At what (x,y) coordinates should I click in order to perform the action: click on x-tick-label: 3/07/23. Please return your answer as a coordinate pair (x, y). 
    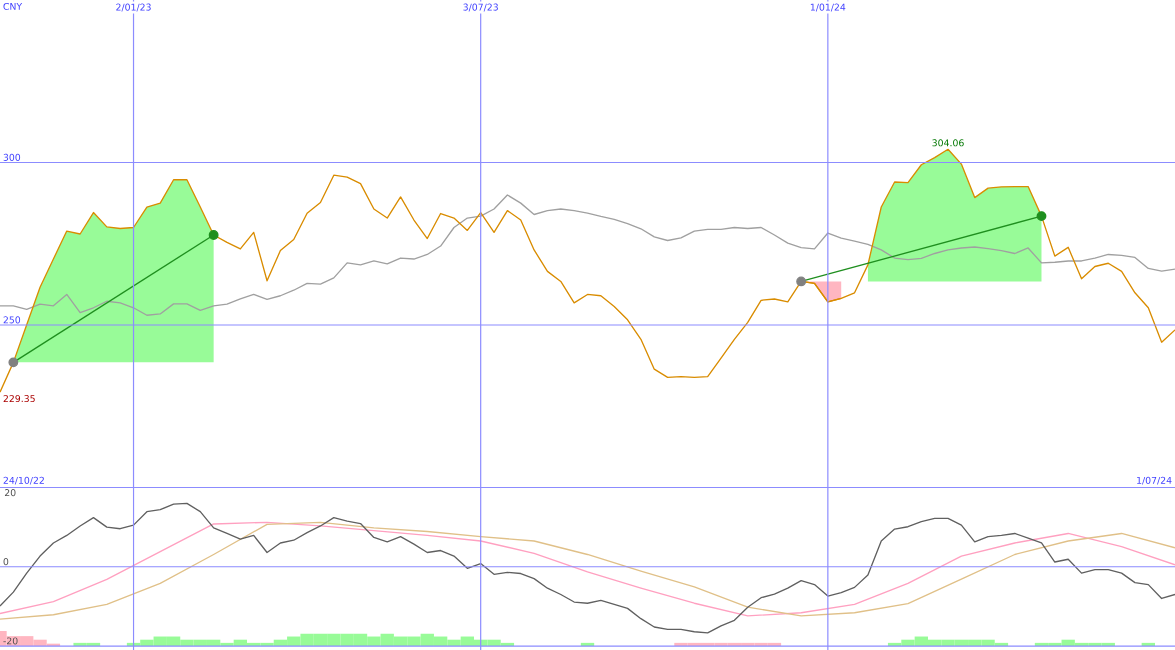
    Looking at the image, I should click on (480, 7).